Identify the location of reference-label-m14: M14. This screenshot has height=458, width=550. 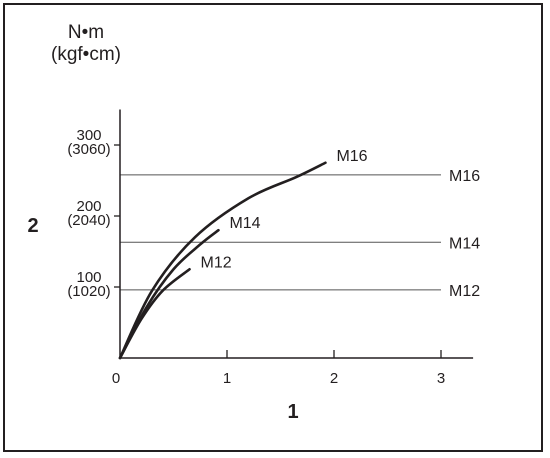
(464, 243).